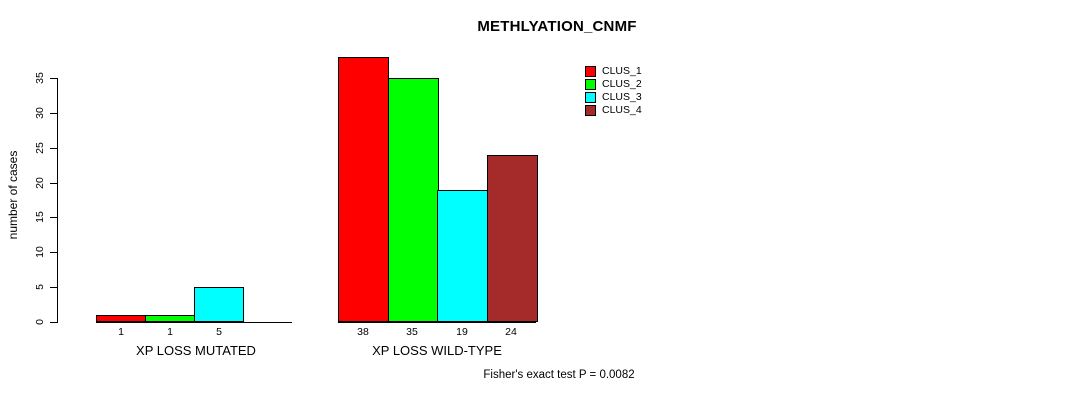 Image resolution: width=1090 pixels, height=400 pixels. What do you see at coordinates (363, 189) in the screenshot?
I see `bar-clus_1-group1` at bounding box center [363, 189].